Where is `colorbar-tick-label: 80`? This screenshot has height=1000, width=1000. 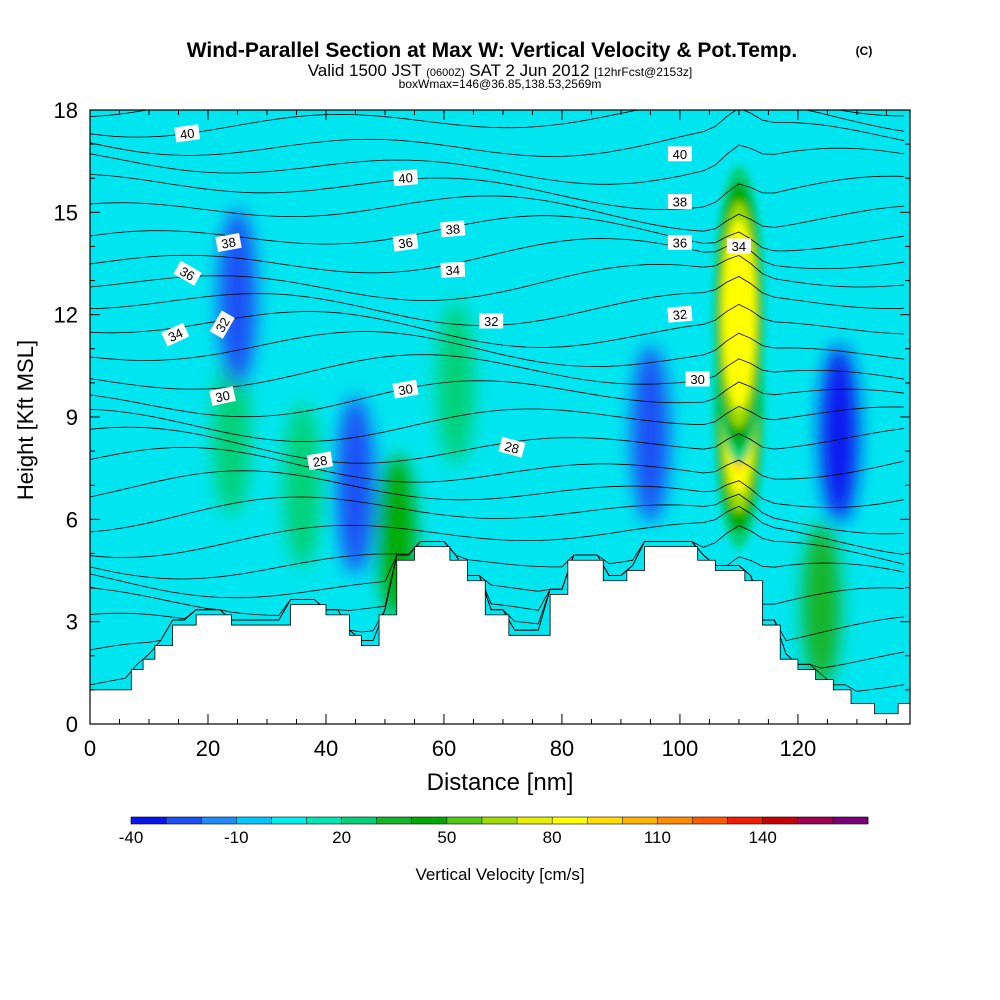
colorbar-tick-label: 80 is located at coordinates (552, 837).